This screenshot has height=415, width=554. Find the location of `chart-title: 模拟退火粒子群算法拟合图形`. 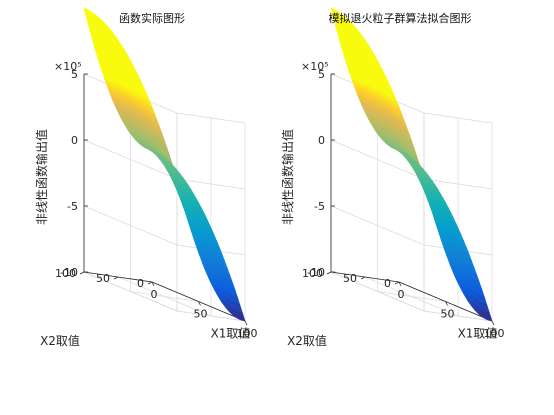

chart-title: 模拟退火粒子群算法拟合图形 is located at coordinates (400, 18).